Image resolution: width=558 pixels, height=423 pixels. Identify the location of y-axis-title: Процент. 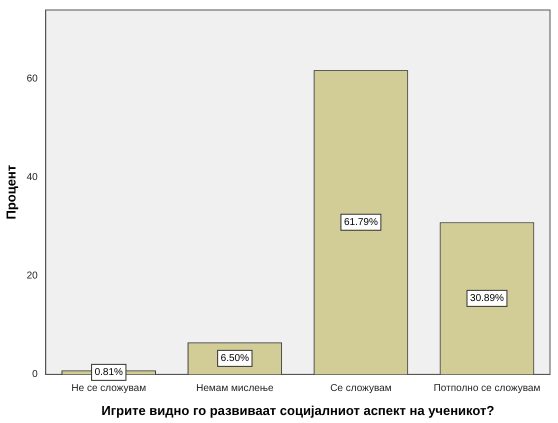
(10, 192).